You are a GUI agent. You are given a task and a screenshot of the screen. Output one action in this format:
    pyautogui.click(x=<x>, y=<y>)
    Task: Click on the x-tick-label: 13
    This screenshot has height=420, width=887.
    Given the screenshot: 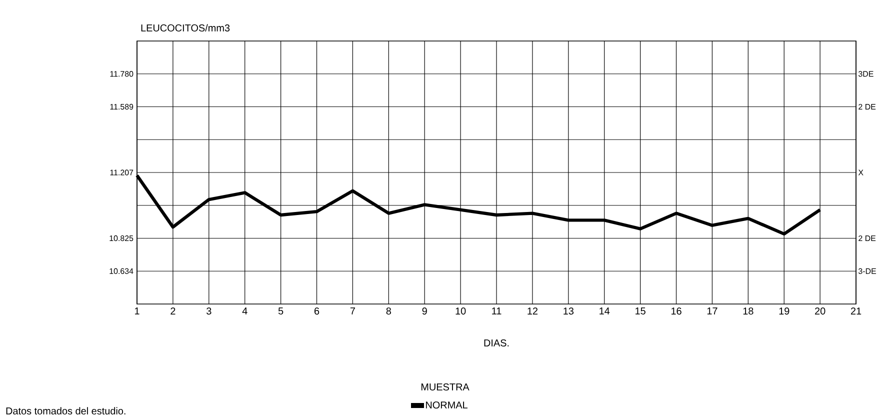 What is the action you would take?
    pyautogui.click(x=569, y=311)
    